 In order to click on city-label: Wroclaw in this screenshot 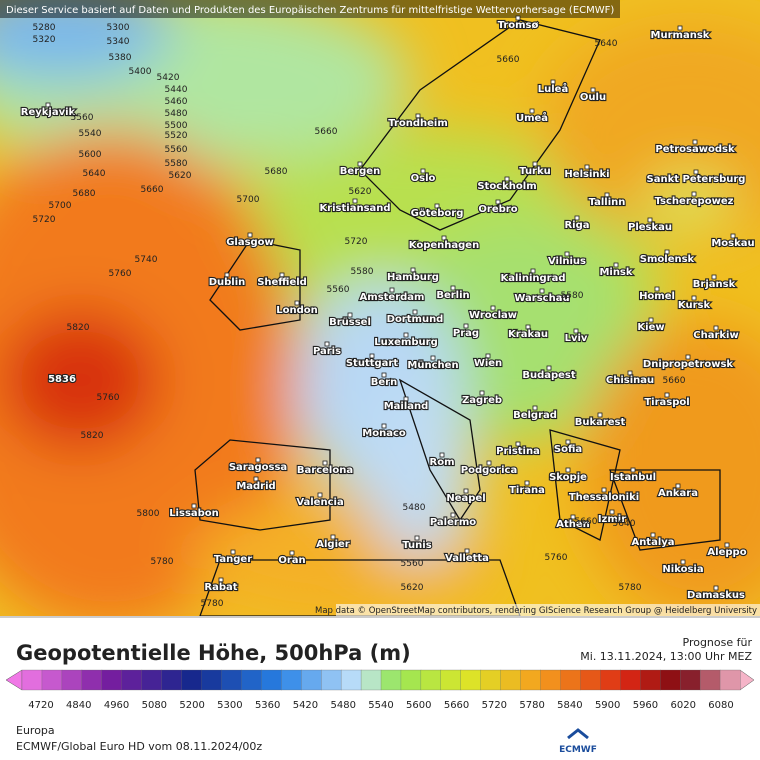, I will do `click(493, 315)`.